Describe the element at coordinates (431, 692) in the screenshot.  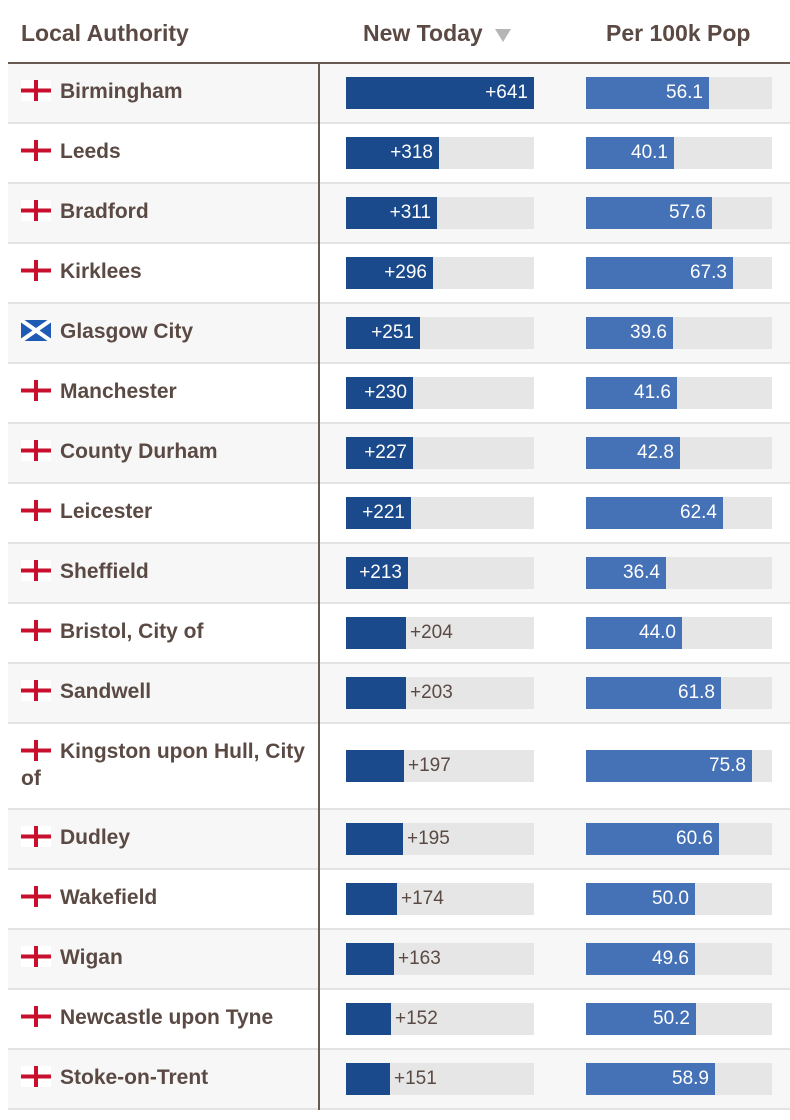
I see `new-today-value: +203` at that location.